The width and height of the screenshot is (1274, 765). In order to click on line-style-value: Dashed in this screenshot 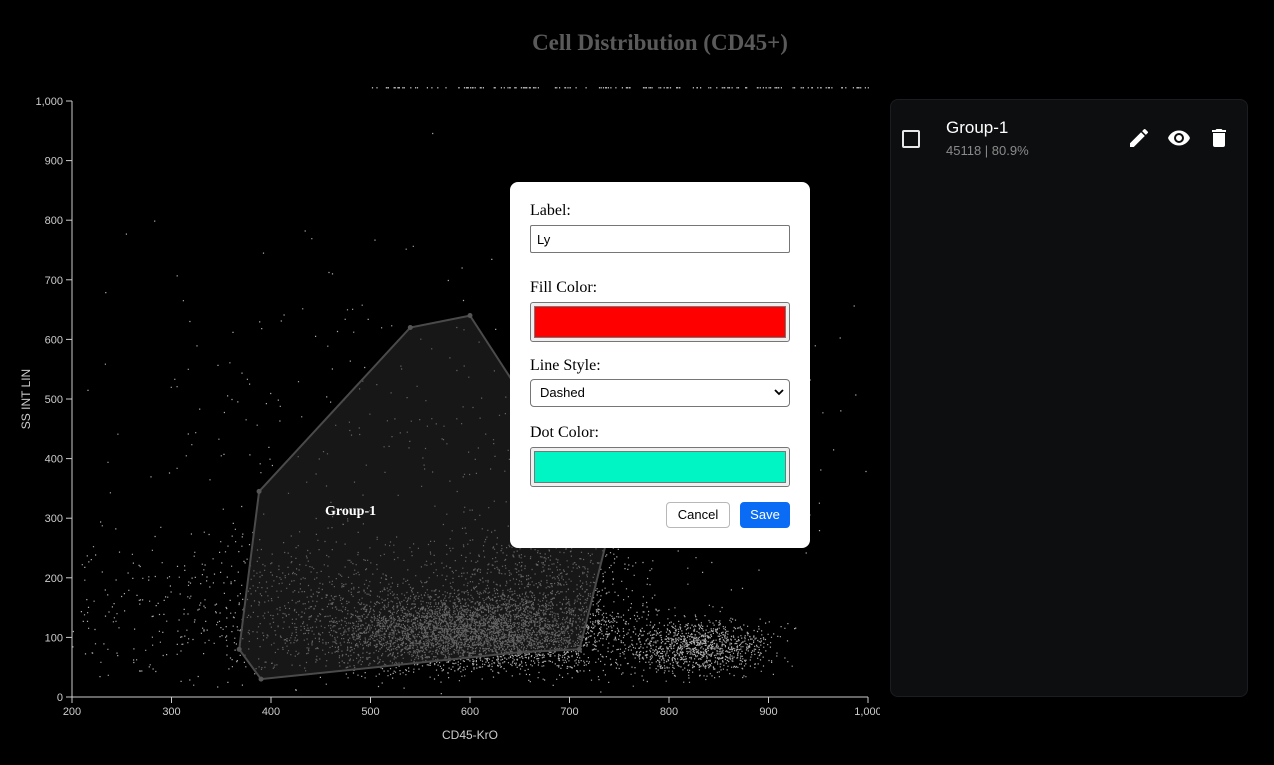, I will do `click(562, 392)`.